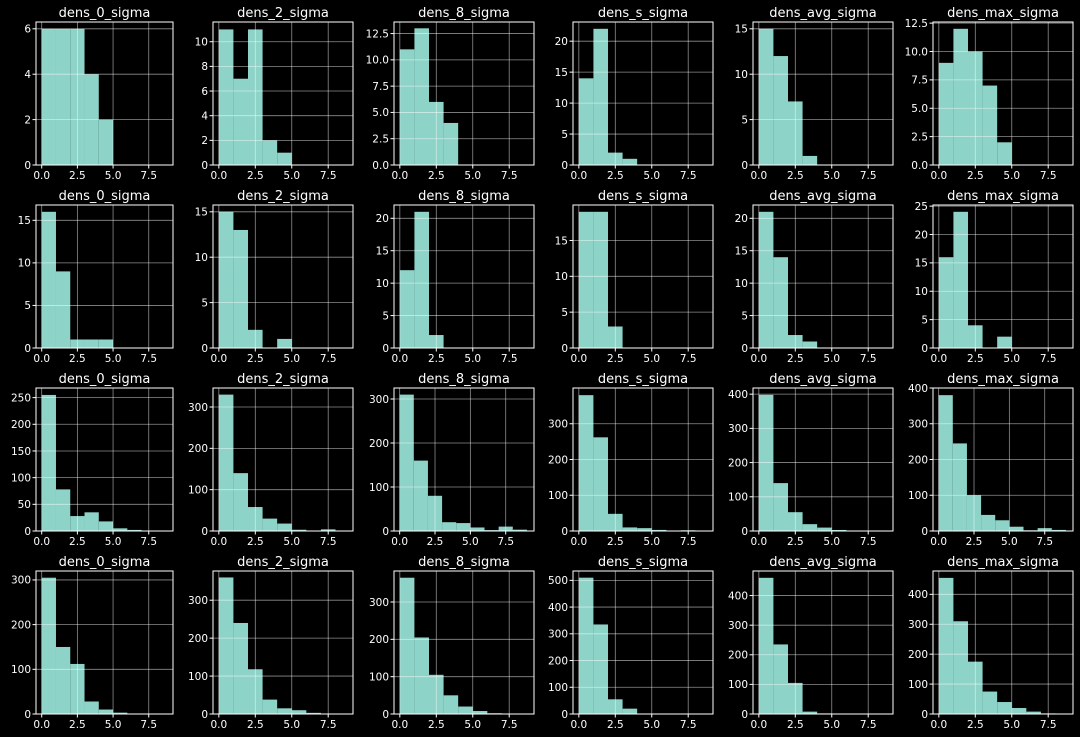  What do you see at coordinates (274, 94) in the screenshot?
I see `subplot-2: 0.0 2.5 5.0 7.5 0 2 4 6 8 10 dens_2_sigma` at bounding box center [274, 94].